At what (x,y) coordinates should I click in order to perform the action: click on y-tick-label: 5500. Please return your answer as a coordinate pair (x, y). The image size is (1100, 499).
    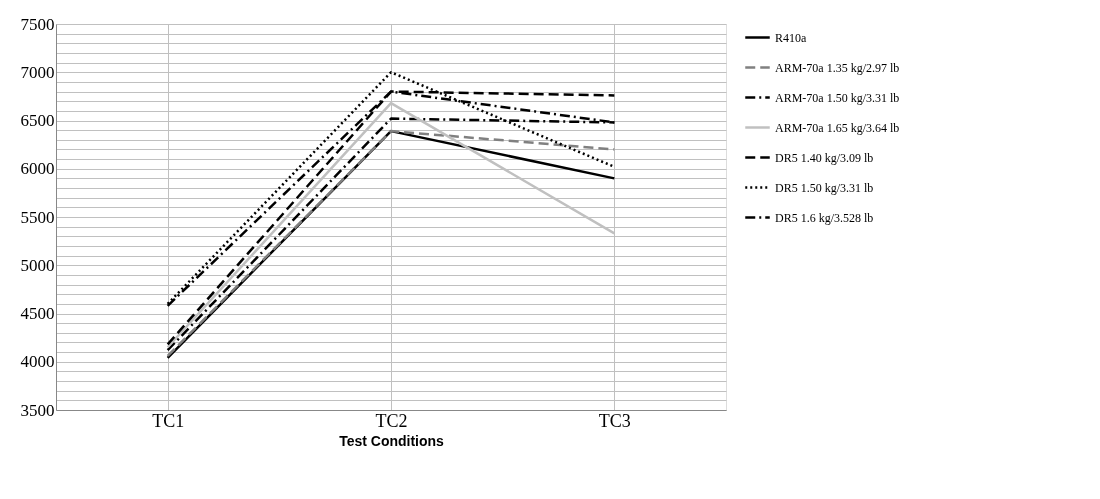
    Looking at the image, I should click on (37, 217).